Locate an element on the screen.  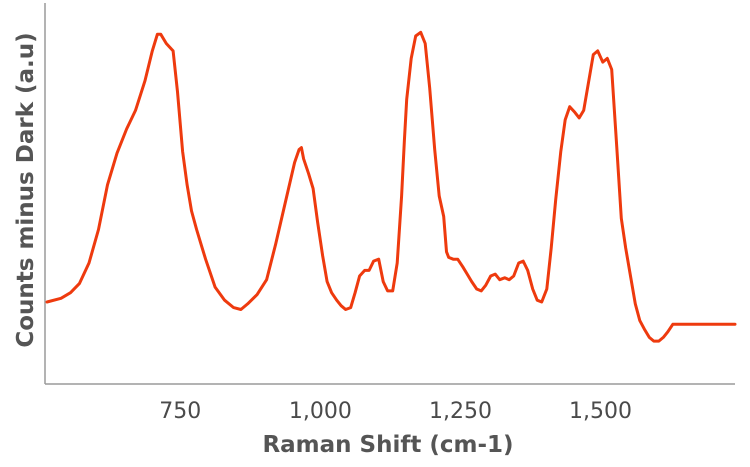
x-tick-label: 1,000 is located at coordinates (320, 411).